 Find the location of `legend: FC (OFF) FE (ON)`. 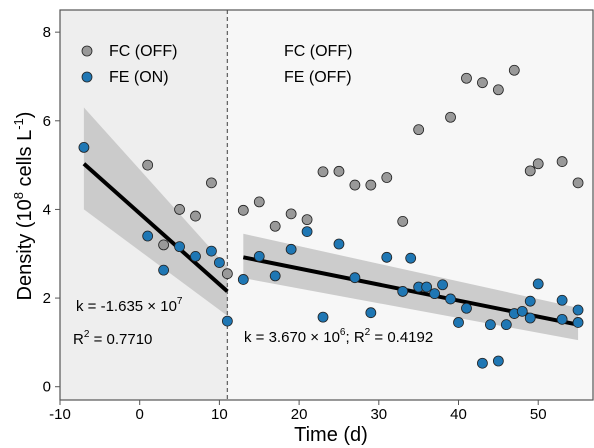

legend: FC (OFF) FE (ON) is located at coordinates (129, 64).